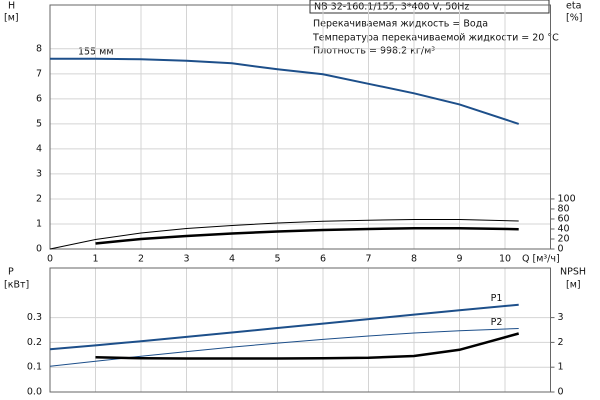  I want to click on x-tick-label: 8, so click(414, 259).